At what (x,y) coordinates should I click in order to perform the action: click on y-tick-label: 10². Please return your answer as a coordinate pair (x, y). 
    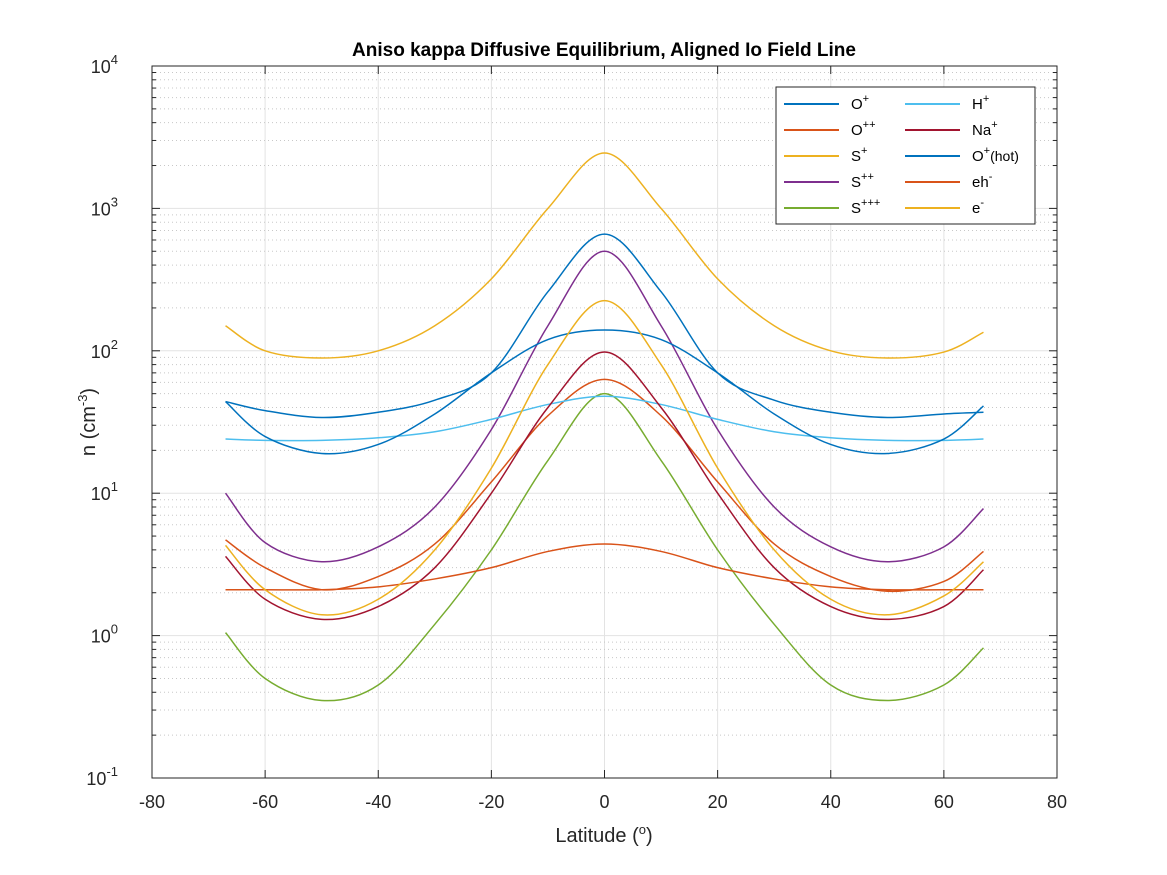
    Looking at the image, I should click on (104, 349).